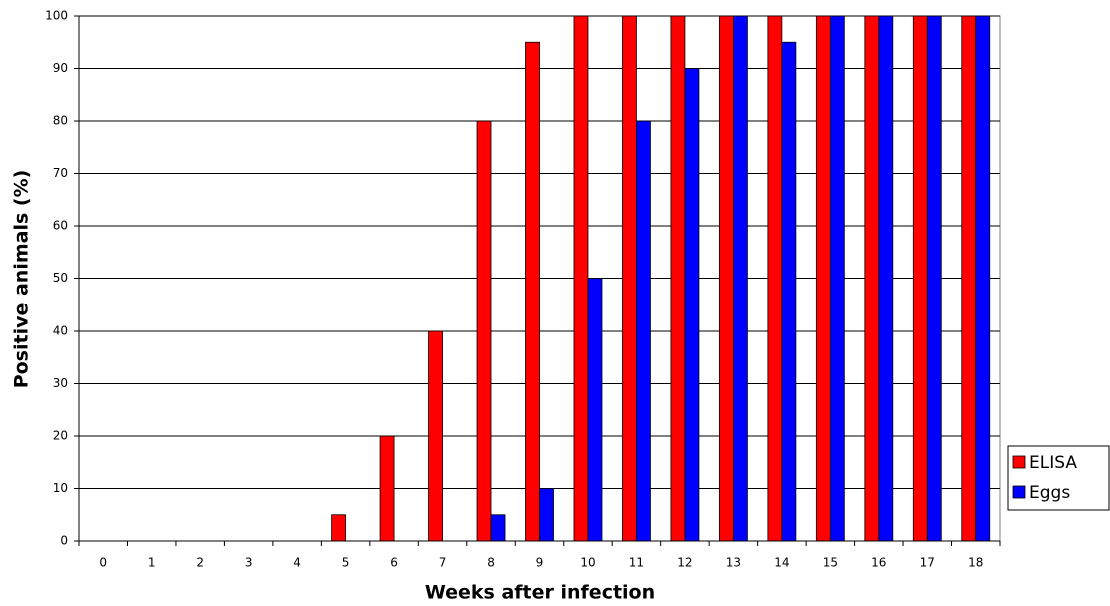 The image size is (1110, 606). What do you see at coordinates (1049, 493) in the screenshot?
I see `legend-label: Eggs` at bounding box center [1049, 493].